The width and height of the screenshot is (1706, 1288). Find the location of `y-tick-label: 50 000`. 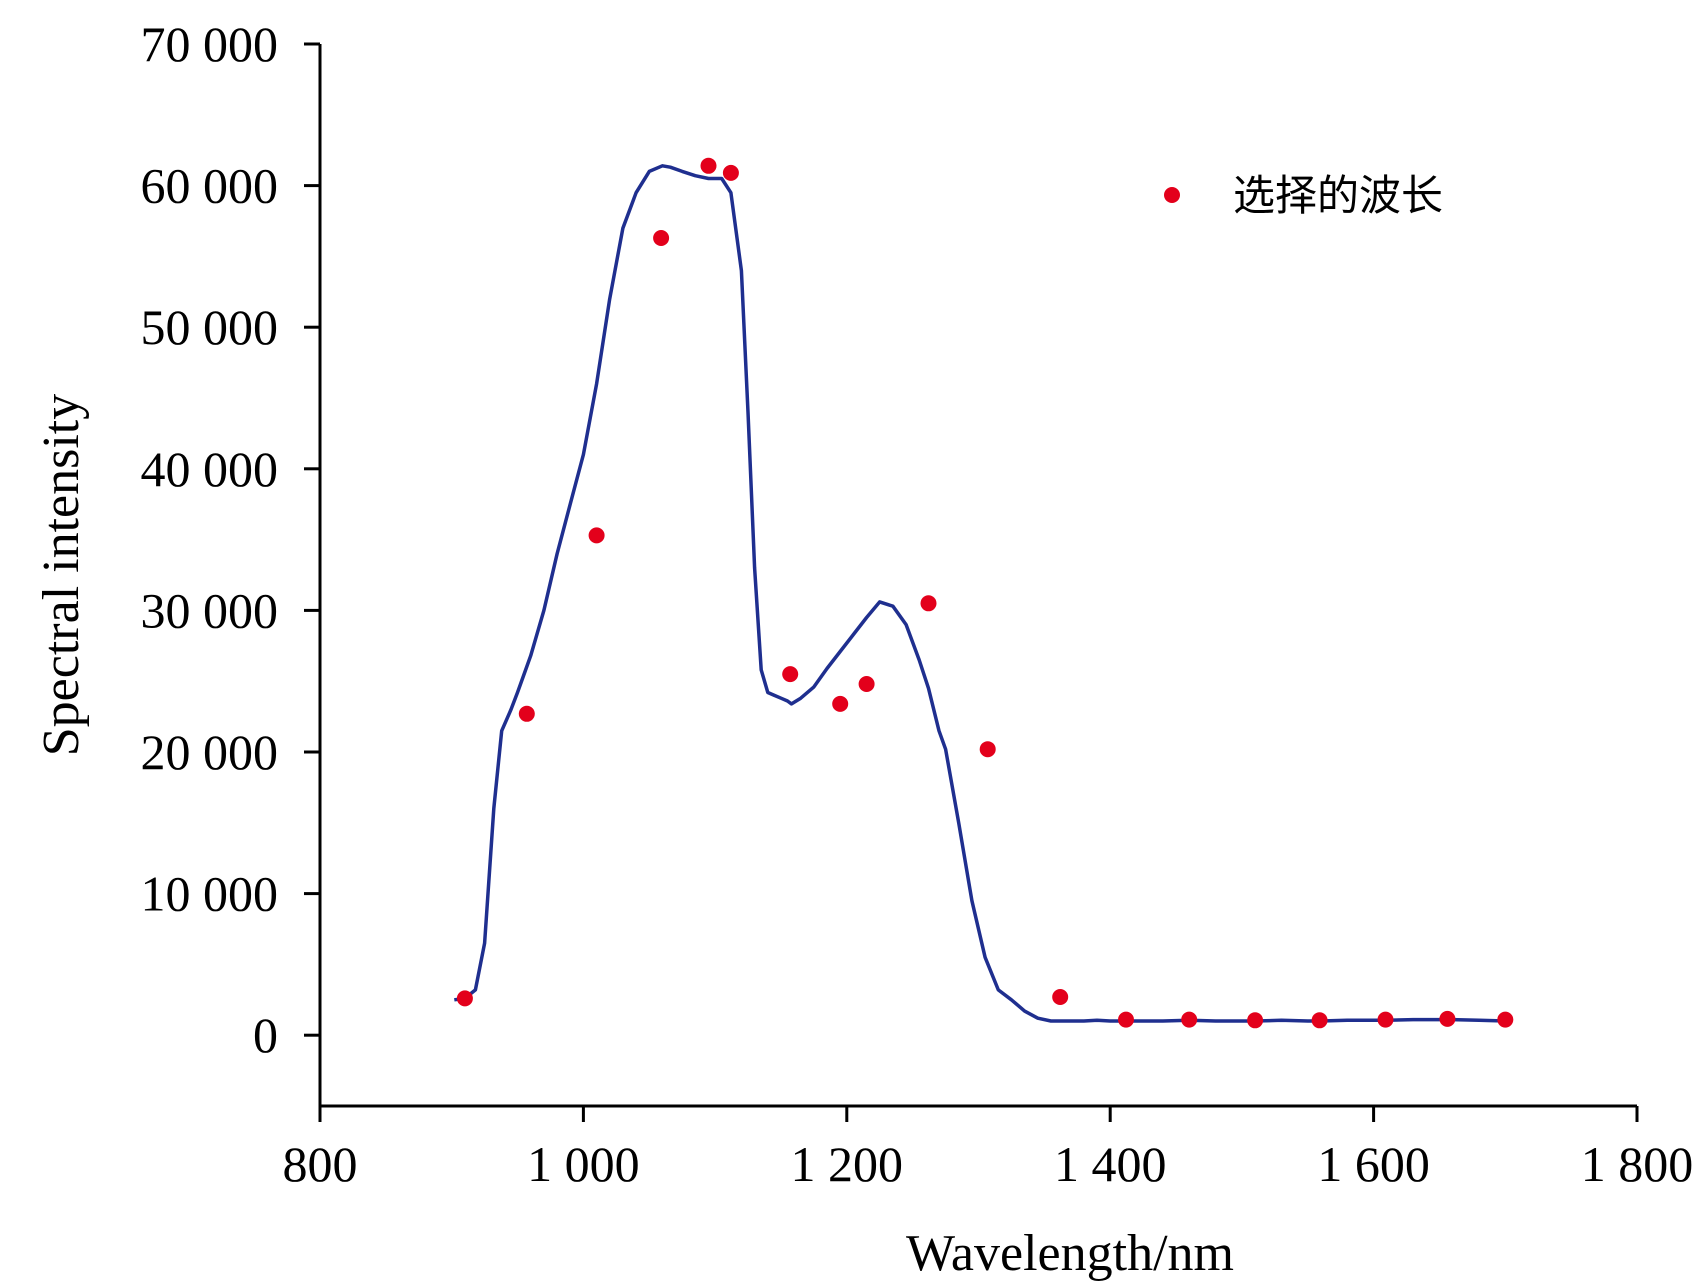

y-tick-label: 50 000 is located at coordinates (210, 327).